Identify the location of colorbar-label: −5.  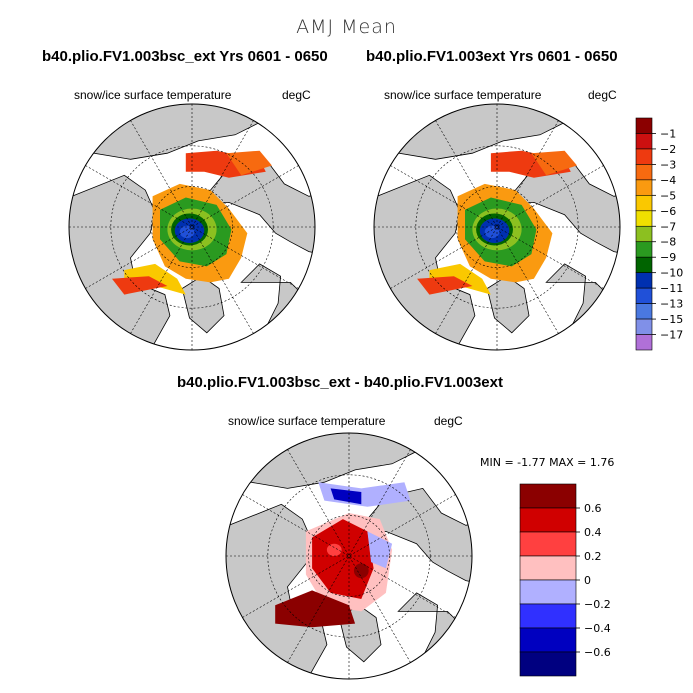
(668, 195).